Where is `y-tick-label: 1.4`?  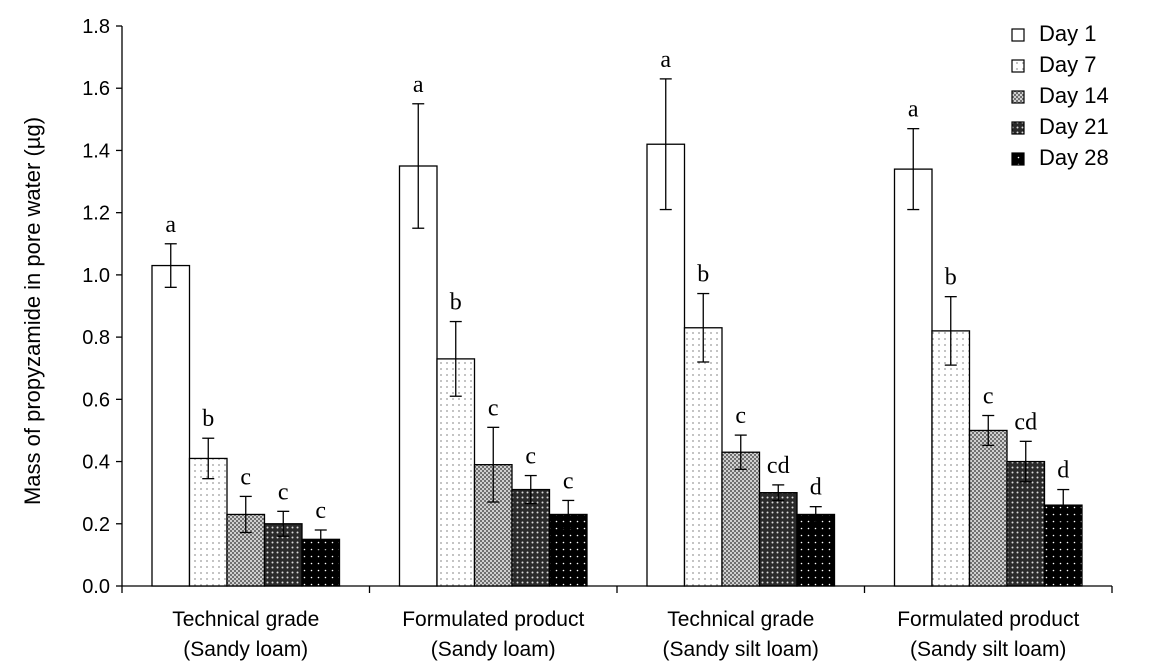 y-tick-label: 1.4 is located at coordinates (96, 151).